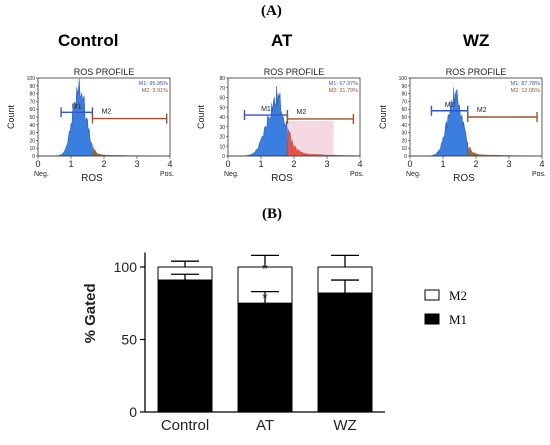 This screenshot has width=550, height=445. Describe the element at coordinates (155, 91) in the screenshot. I see `m2-percent-text: M2: 3.91%` at that location.